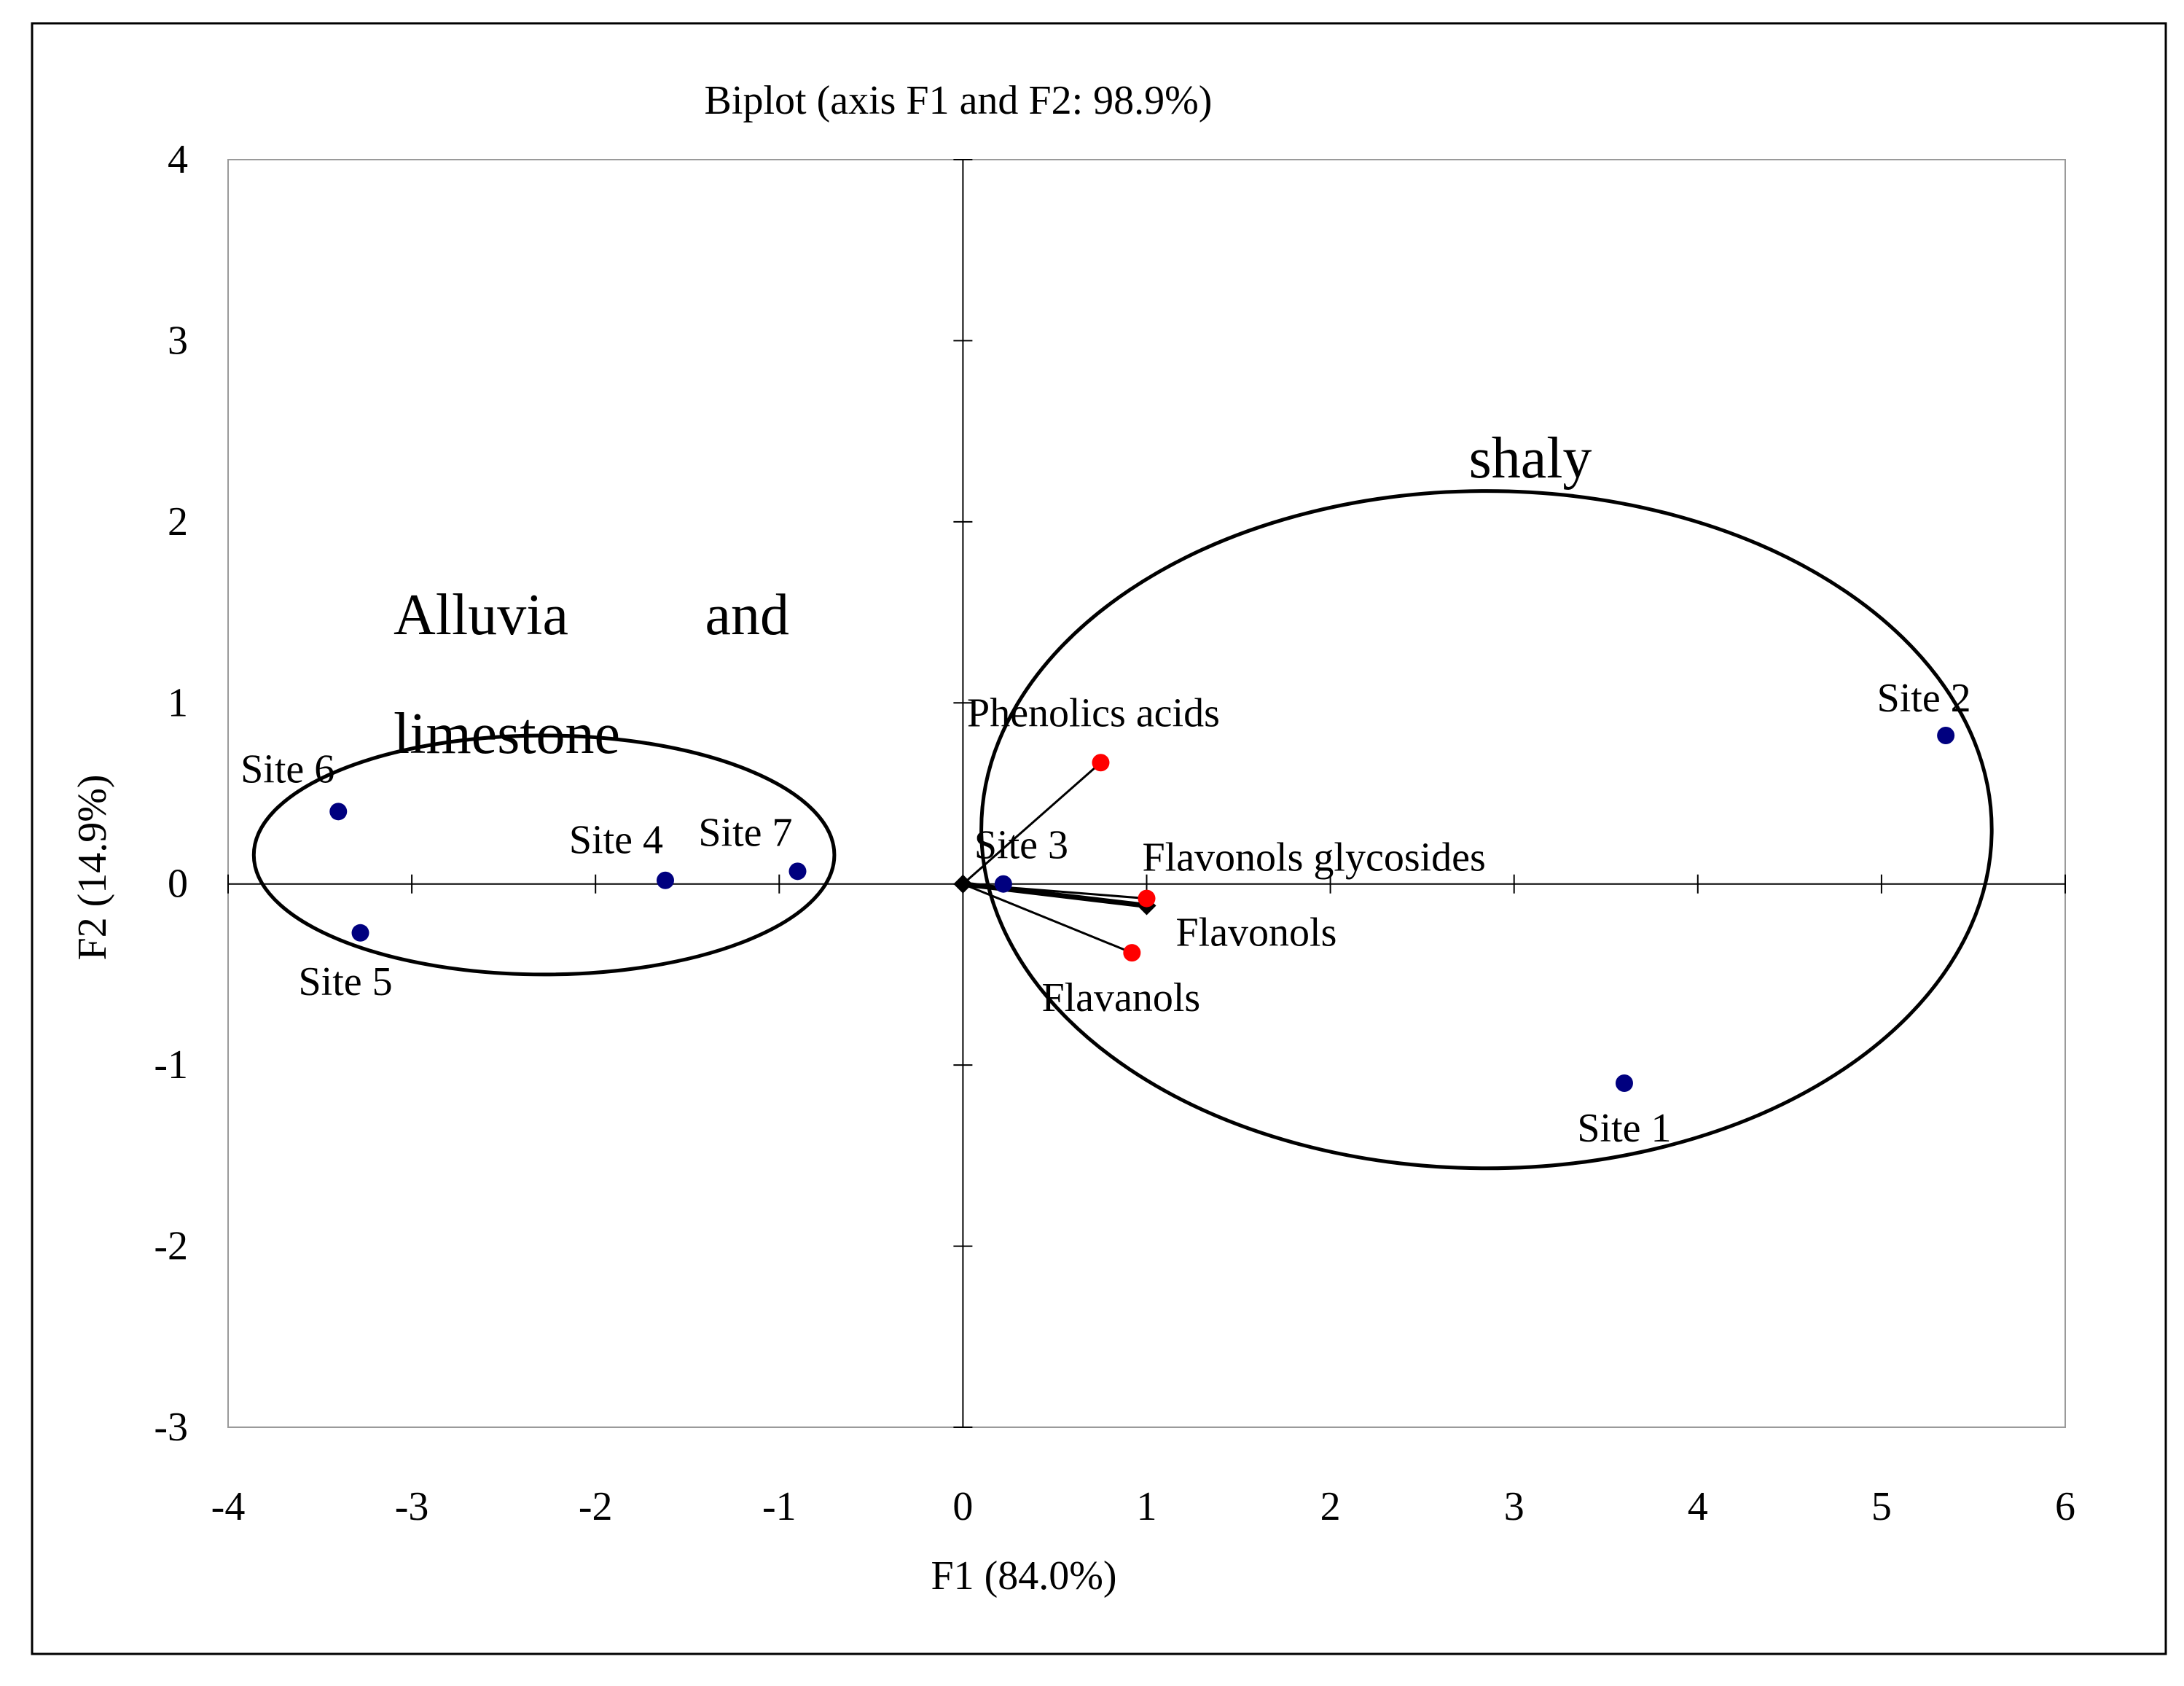  I want to click on x-tick-label: 2, so click(1330, 1506).